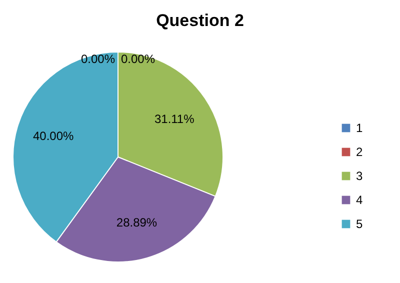  Describe the element at coordinates (359, 152) in the screenshot. I see `legend-label: 2` at that location.